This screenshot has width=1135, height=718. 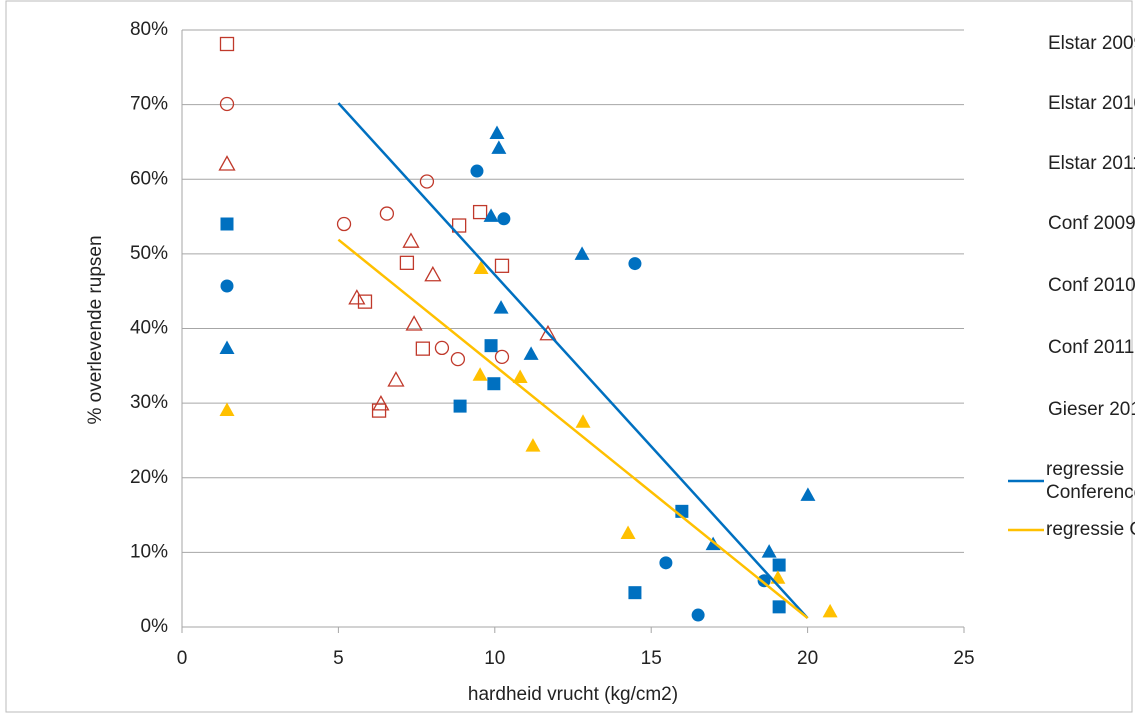 What do you see at coordinates (1085, 469) in the screenshot?
I see `legend-label-line: regressie` at bounding box center [1085, 469].